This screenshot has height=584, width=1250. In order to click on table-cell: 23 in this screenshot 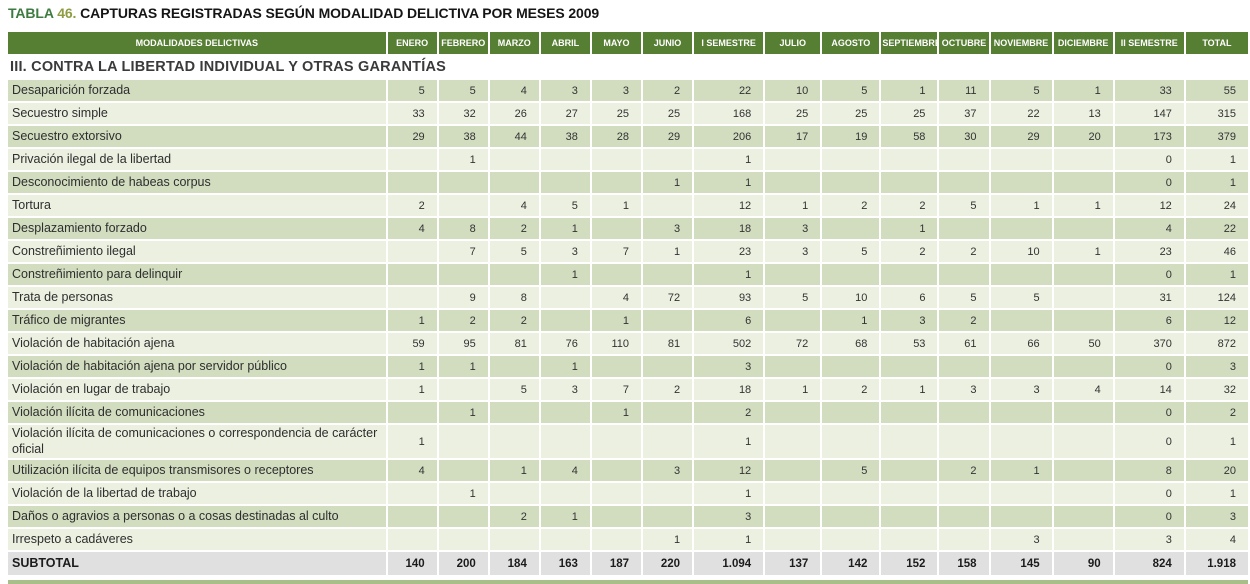, I will do `click(729, 252)`.